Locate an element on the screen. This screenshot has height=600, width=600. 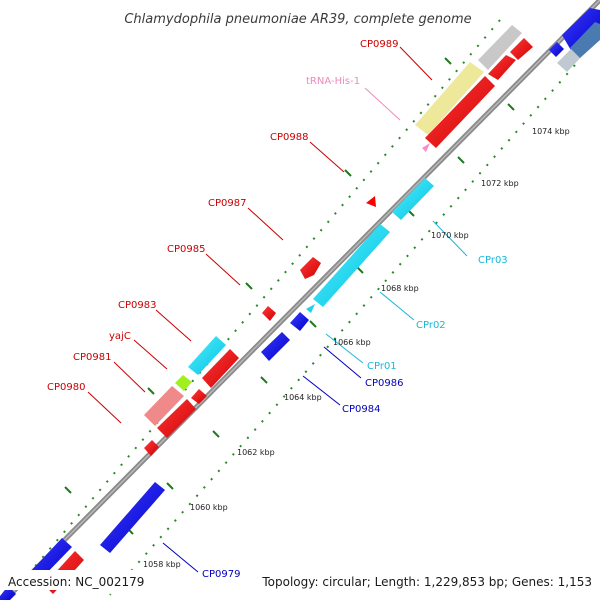
trna-marker is located at coordinates (426, 147).